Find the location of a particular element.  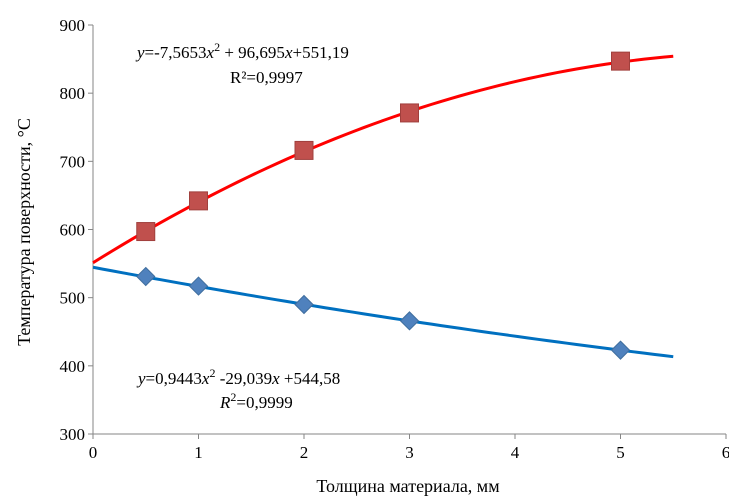

equation-lower-a: =0,9443 is located at coordinates (174, 378).